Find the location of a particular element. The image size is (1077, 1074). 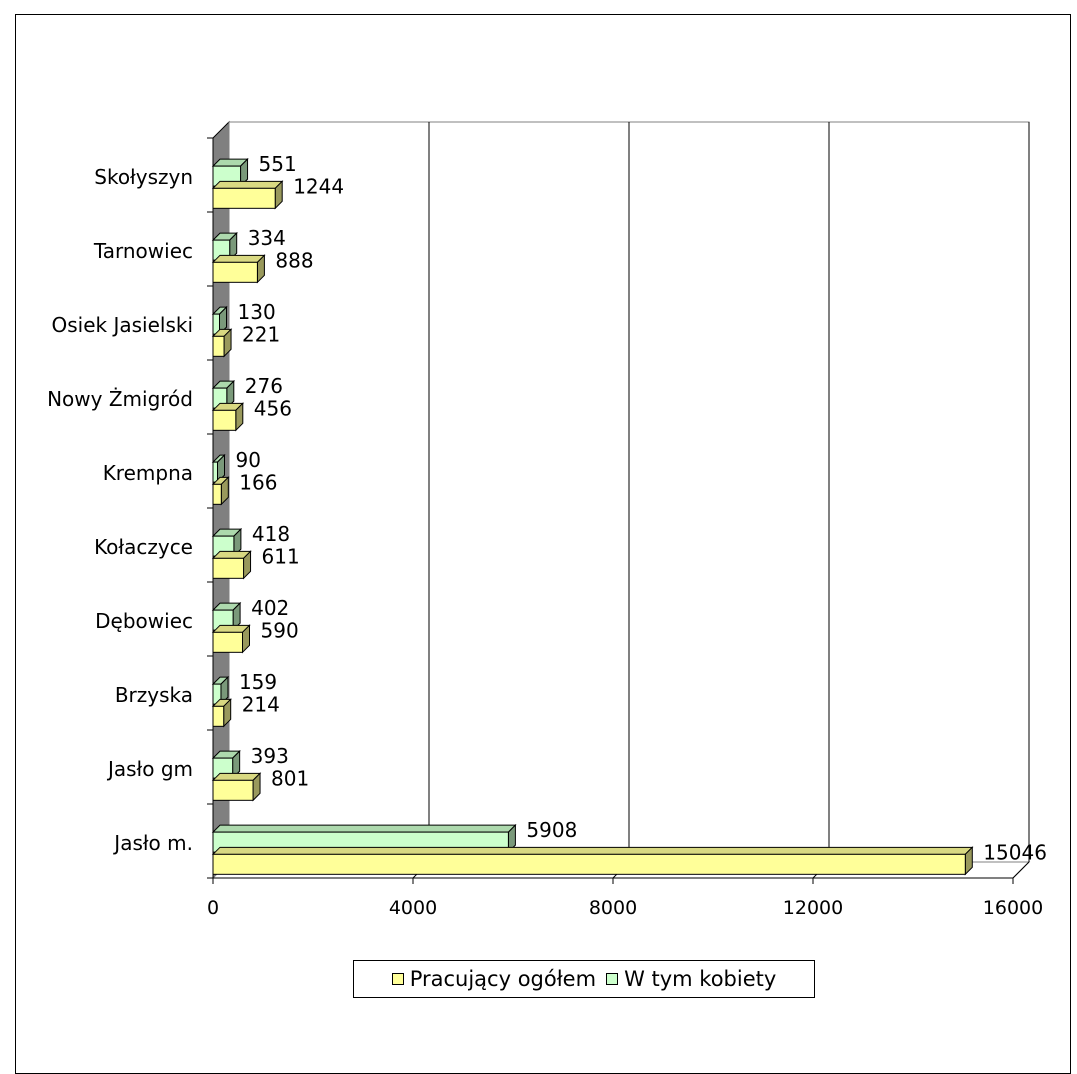

data-label-w-tym-kobiety-debowiec: 402 is located at coordinates (270, 608).